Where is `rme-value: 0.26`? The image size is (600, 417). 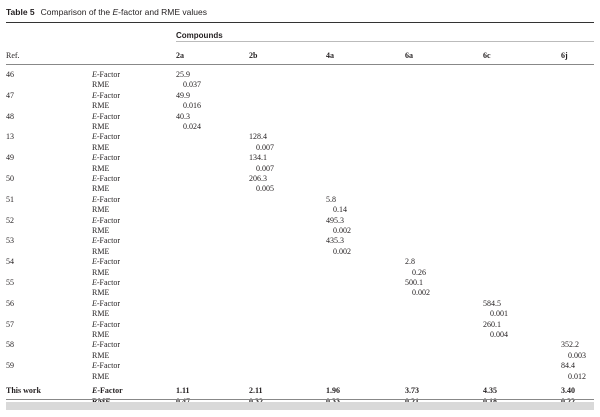
rme-value: 0.26 is located at coordinates (419, 272).